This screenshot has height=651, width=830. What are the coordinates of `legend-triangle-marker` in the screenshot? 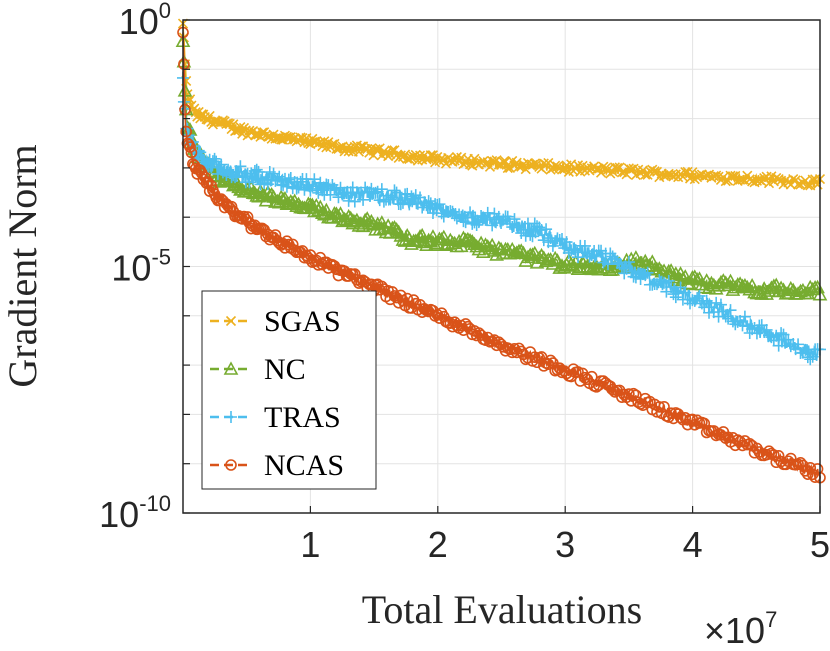 It's located at (231, 368).